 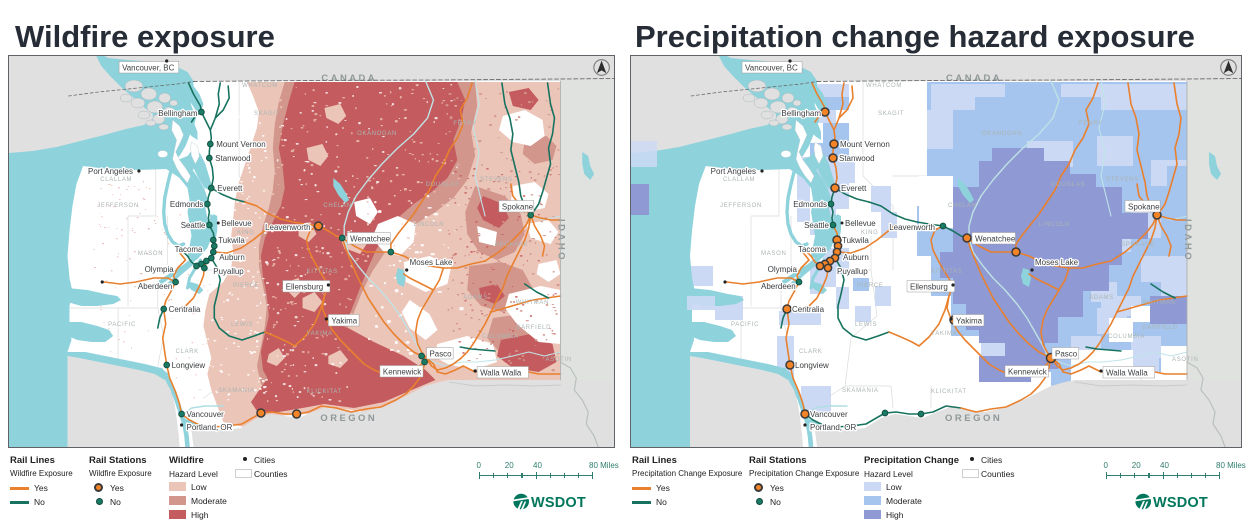 I want to click on svg-text: FERRY, so click(x=465, y=124).